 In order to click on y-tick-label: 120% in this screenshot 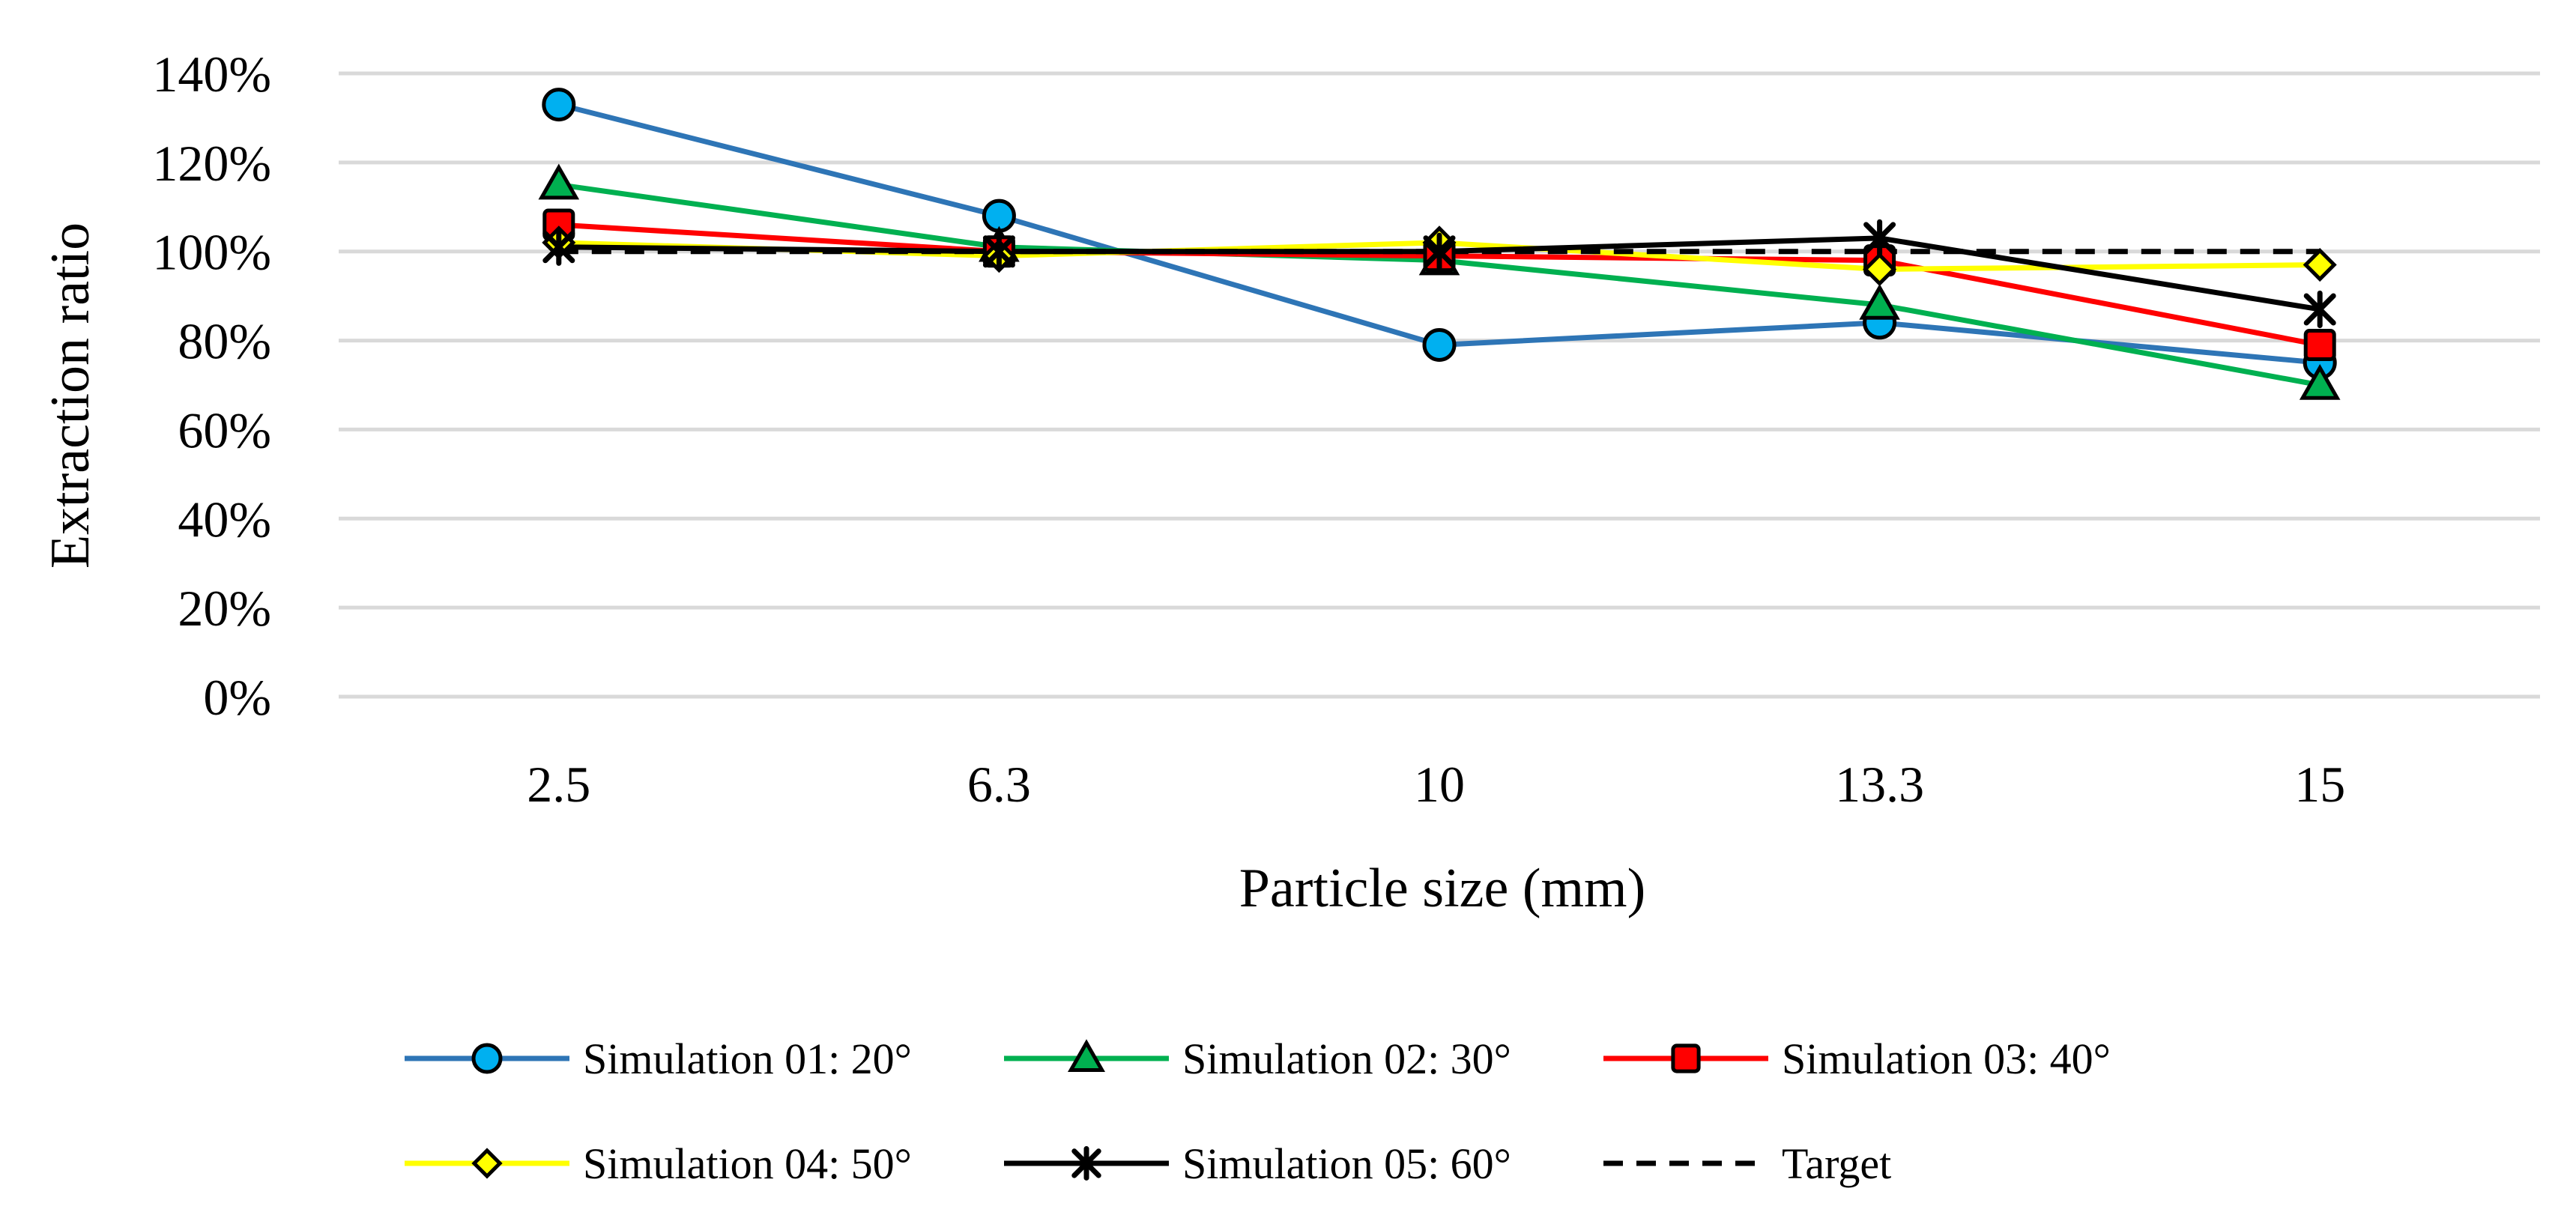, I will do `click(211, 163)`.